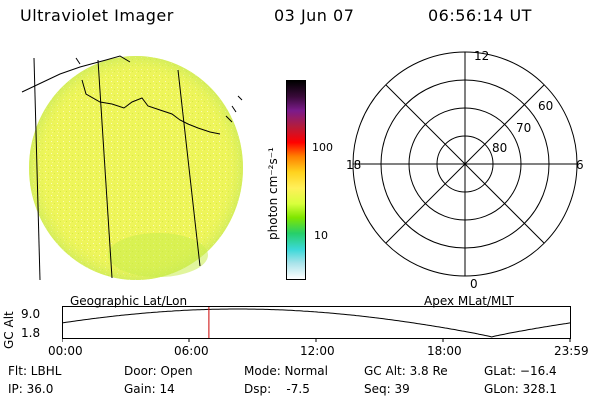 The image size is (600, 400). What do you see at coordinates (571, 351) in the screenshot?
I see `time-tick-label: 23:59` at bounding box center [571, 351].